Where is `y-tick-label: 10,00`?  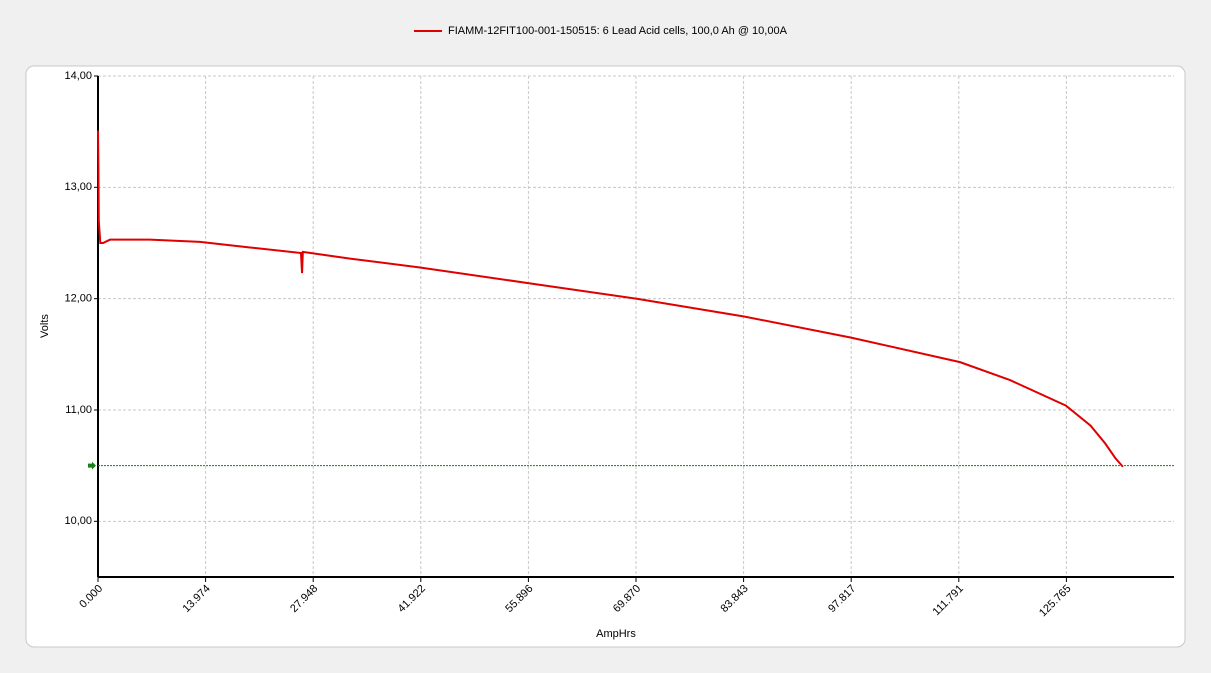 y-tick-label: 10,00 is located at coordinates (78, 521).